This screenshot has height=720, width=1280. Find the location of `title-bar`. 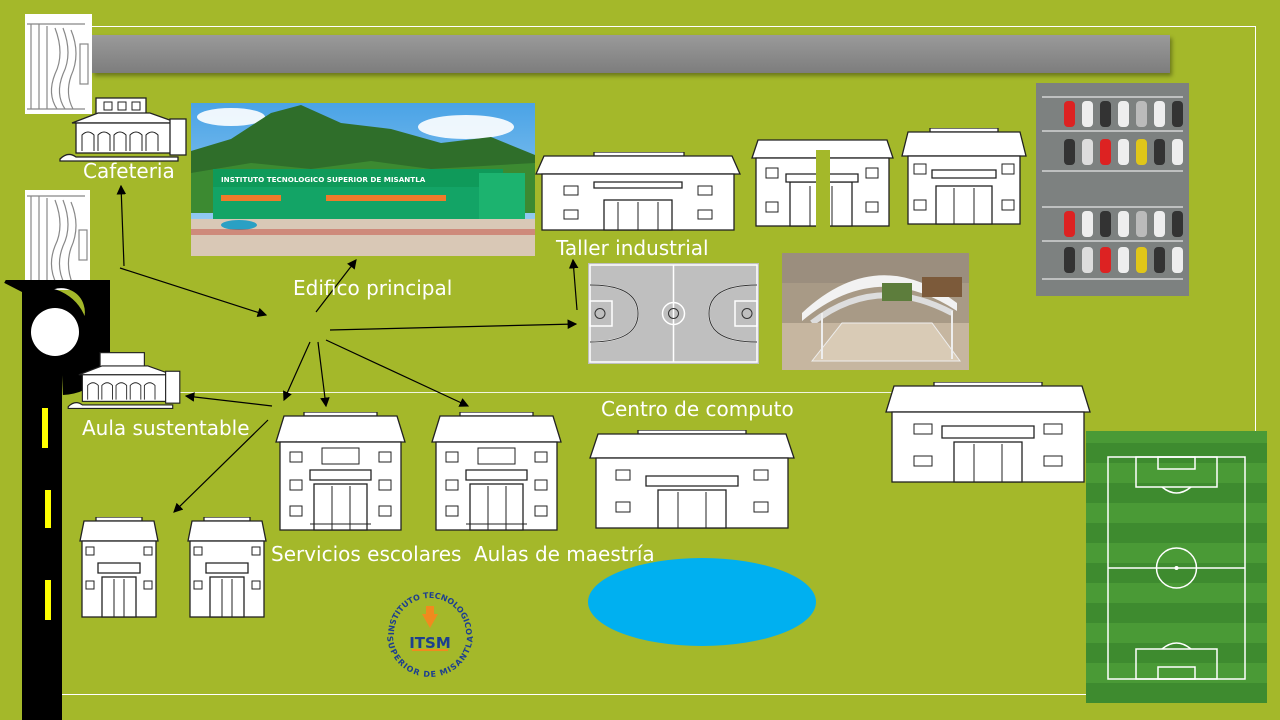

title-bar is located at coordinates (631, 54).